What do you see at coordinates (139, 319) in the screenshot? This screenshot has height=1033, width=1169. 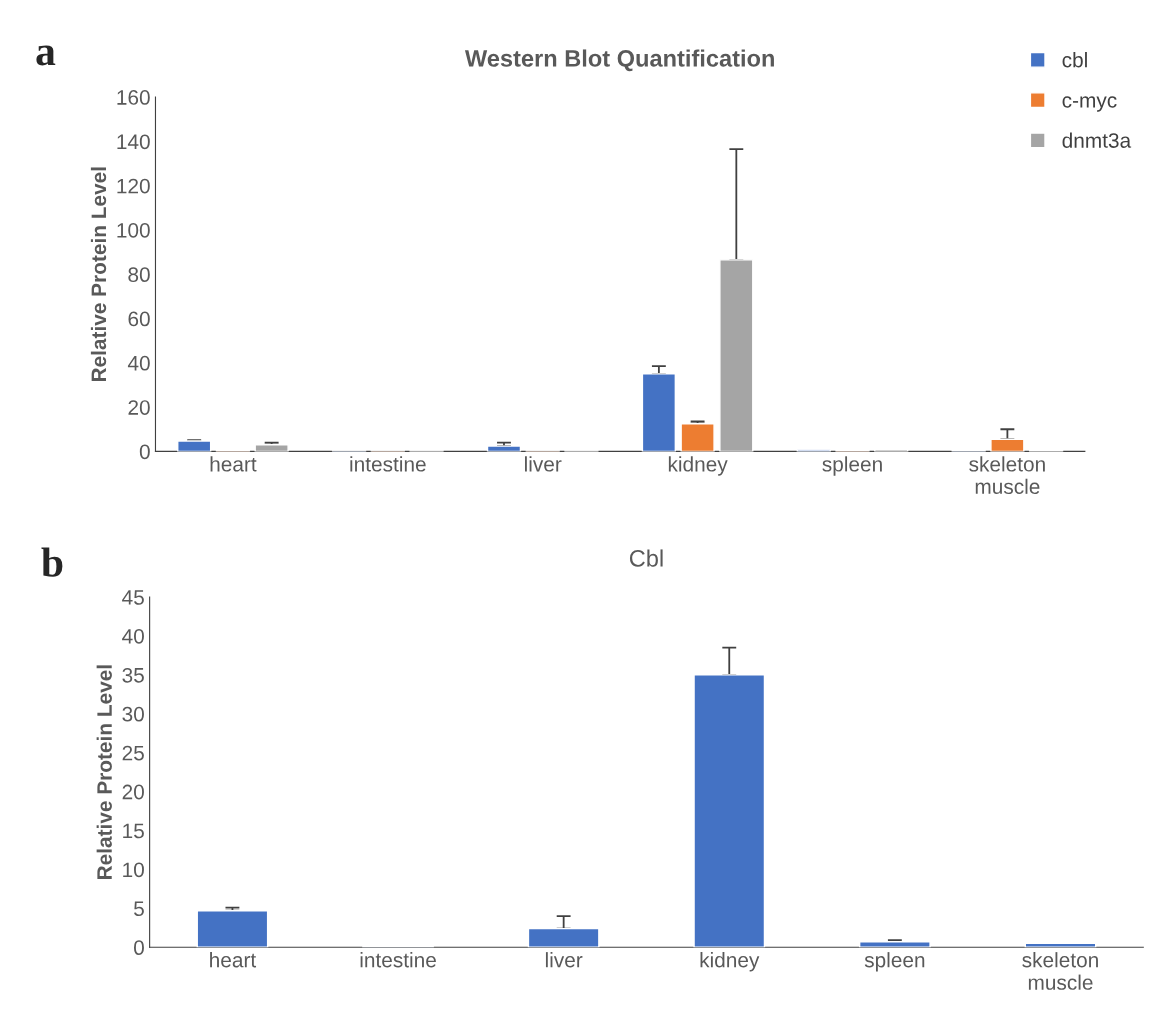 I see `y-tick-label: 60` at bounding box center [139, 319].